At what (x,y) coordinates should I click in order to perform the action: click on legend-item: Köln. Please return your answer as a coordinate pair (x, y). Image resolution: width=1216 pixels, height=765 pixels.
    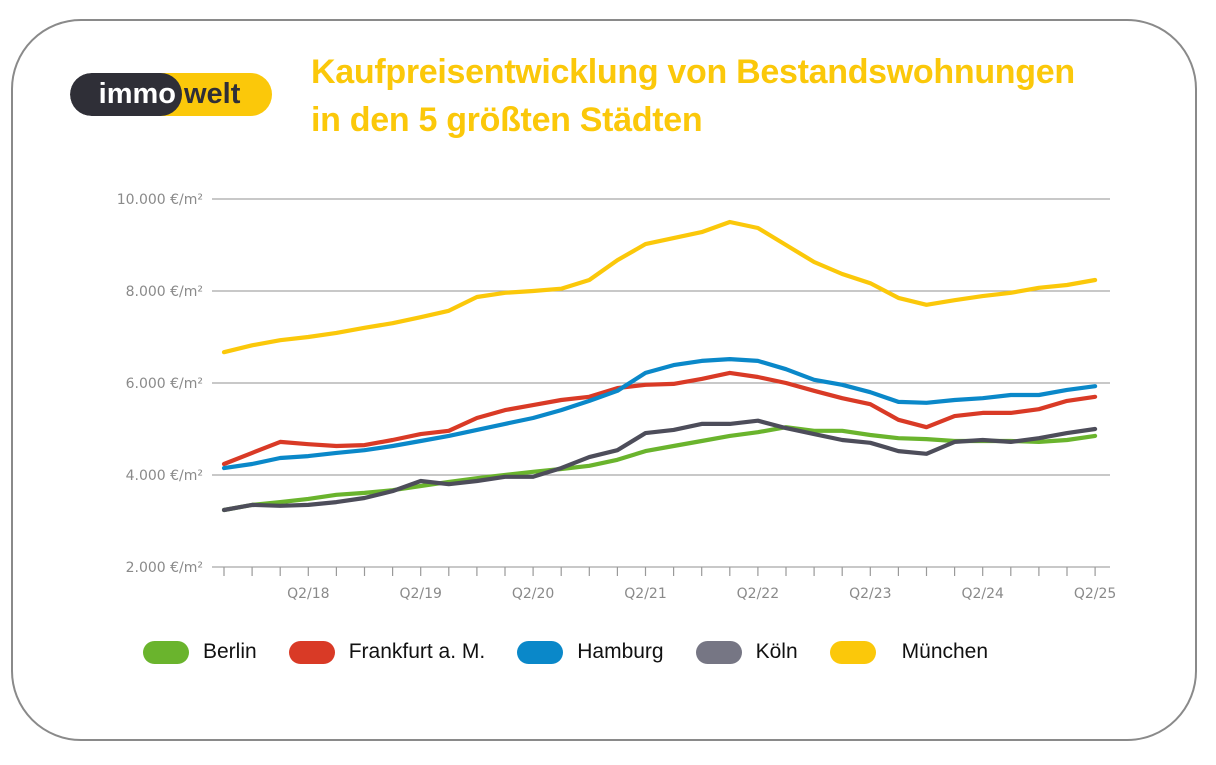
    Looking at the image, I should click on (746, 652).